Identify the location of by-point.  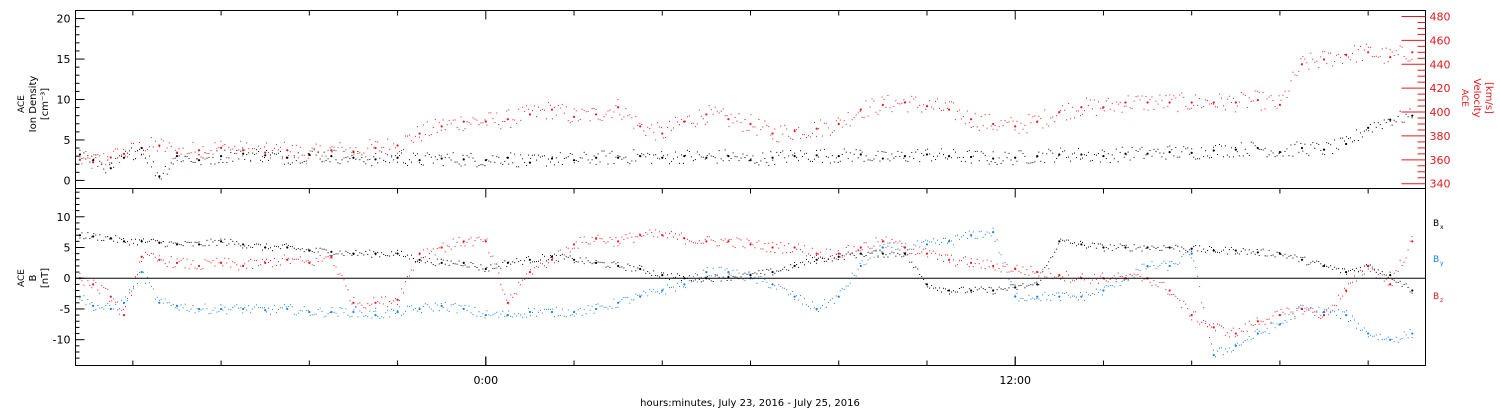
(485, 315).